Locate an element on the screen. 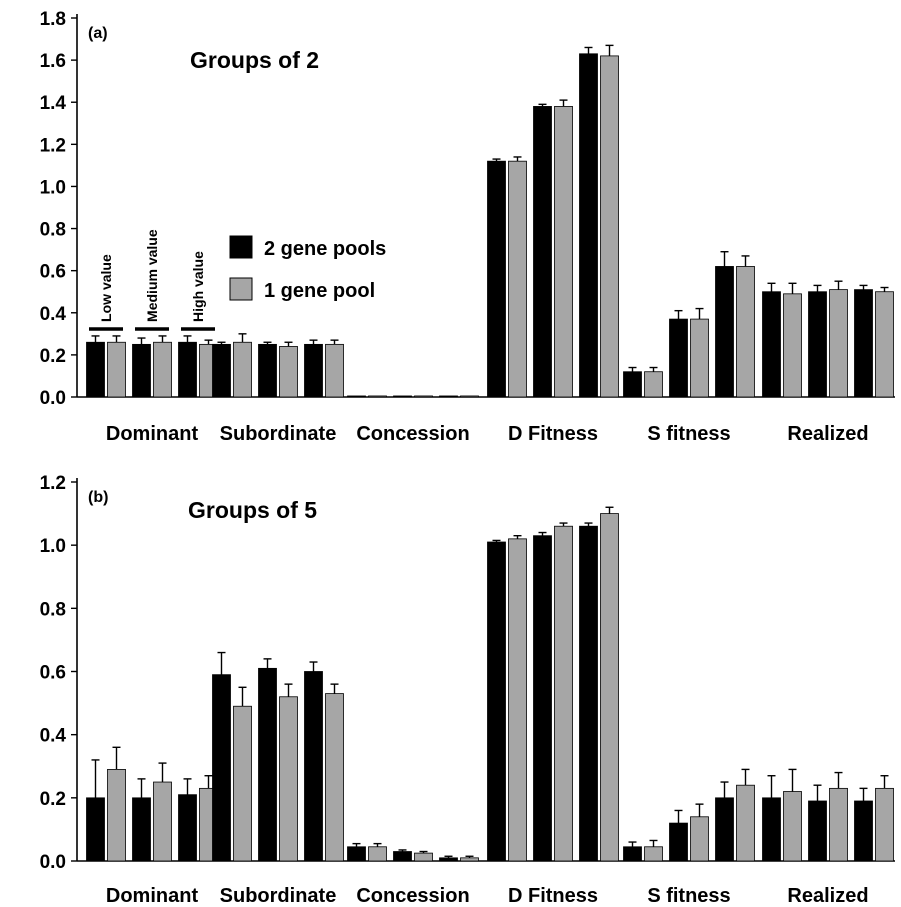 The image size is (901, 907). panel-label: (b) is located at coordinates (98, 497).